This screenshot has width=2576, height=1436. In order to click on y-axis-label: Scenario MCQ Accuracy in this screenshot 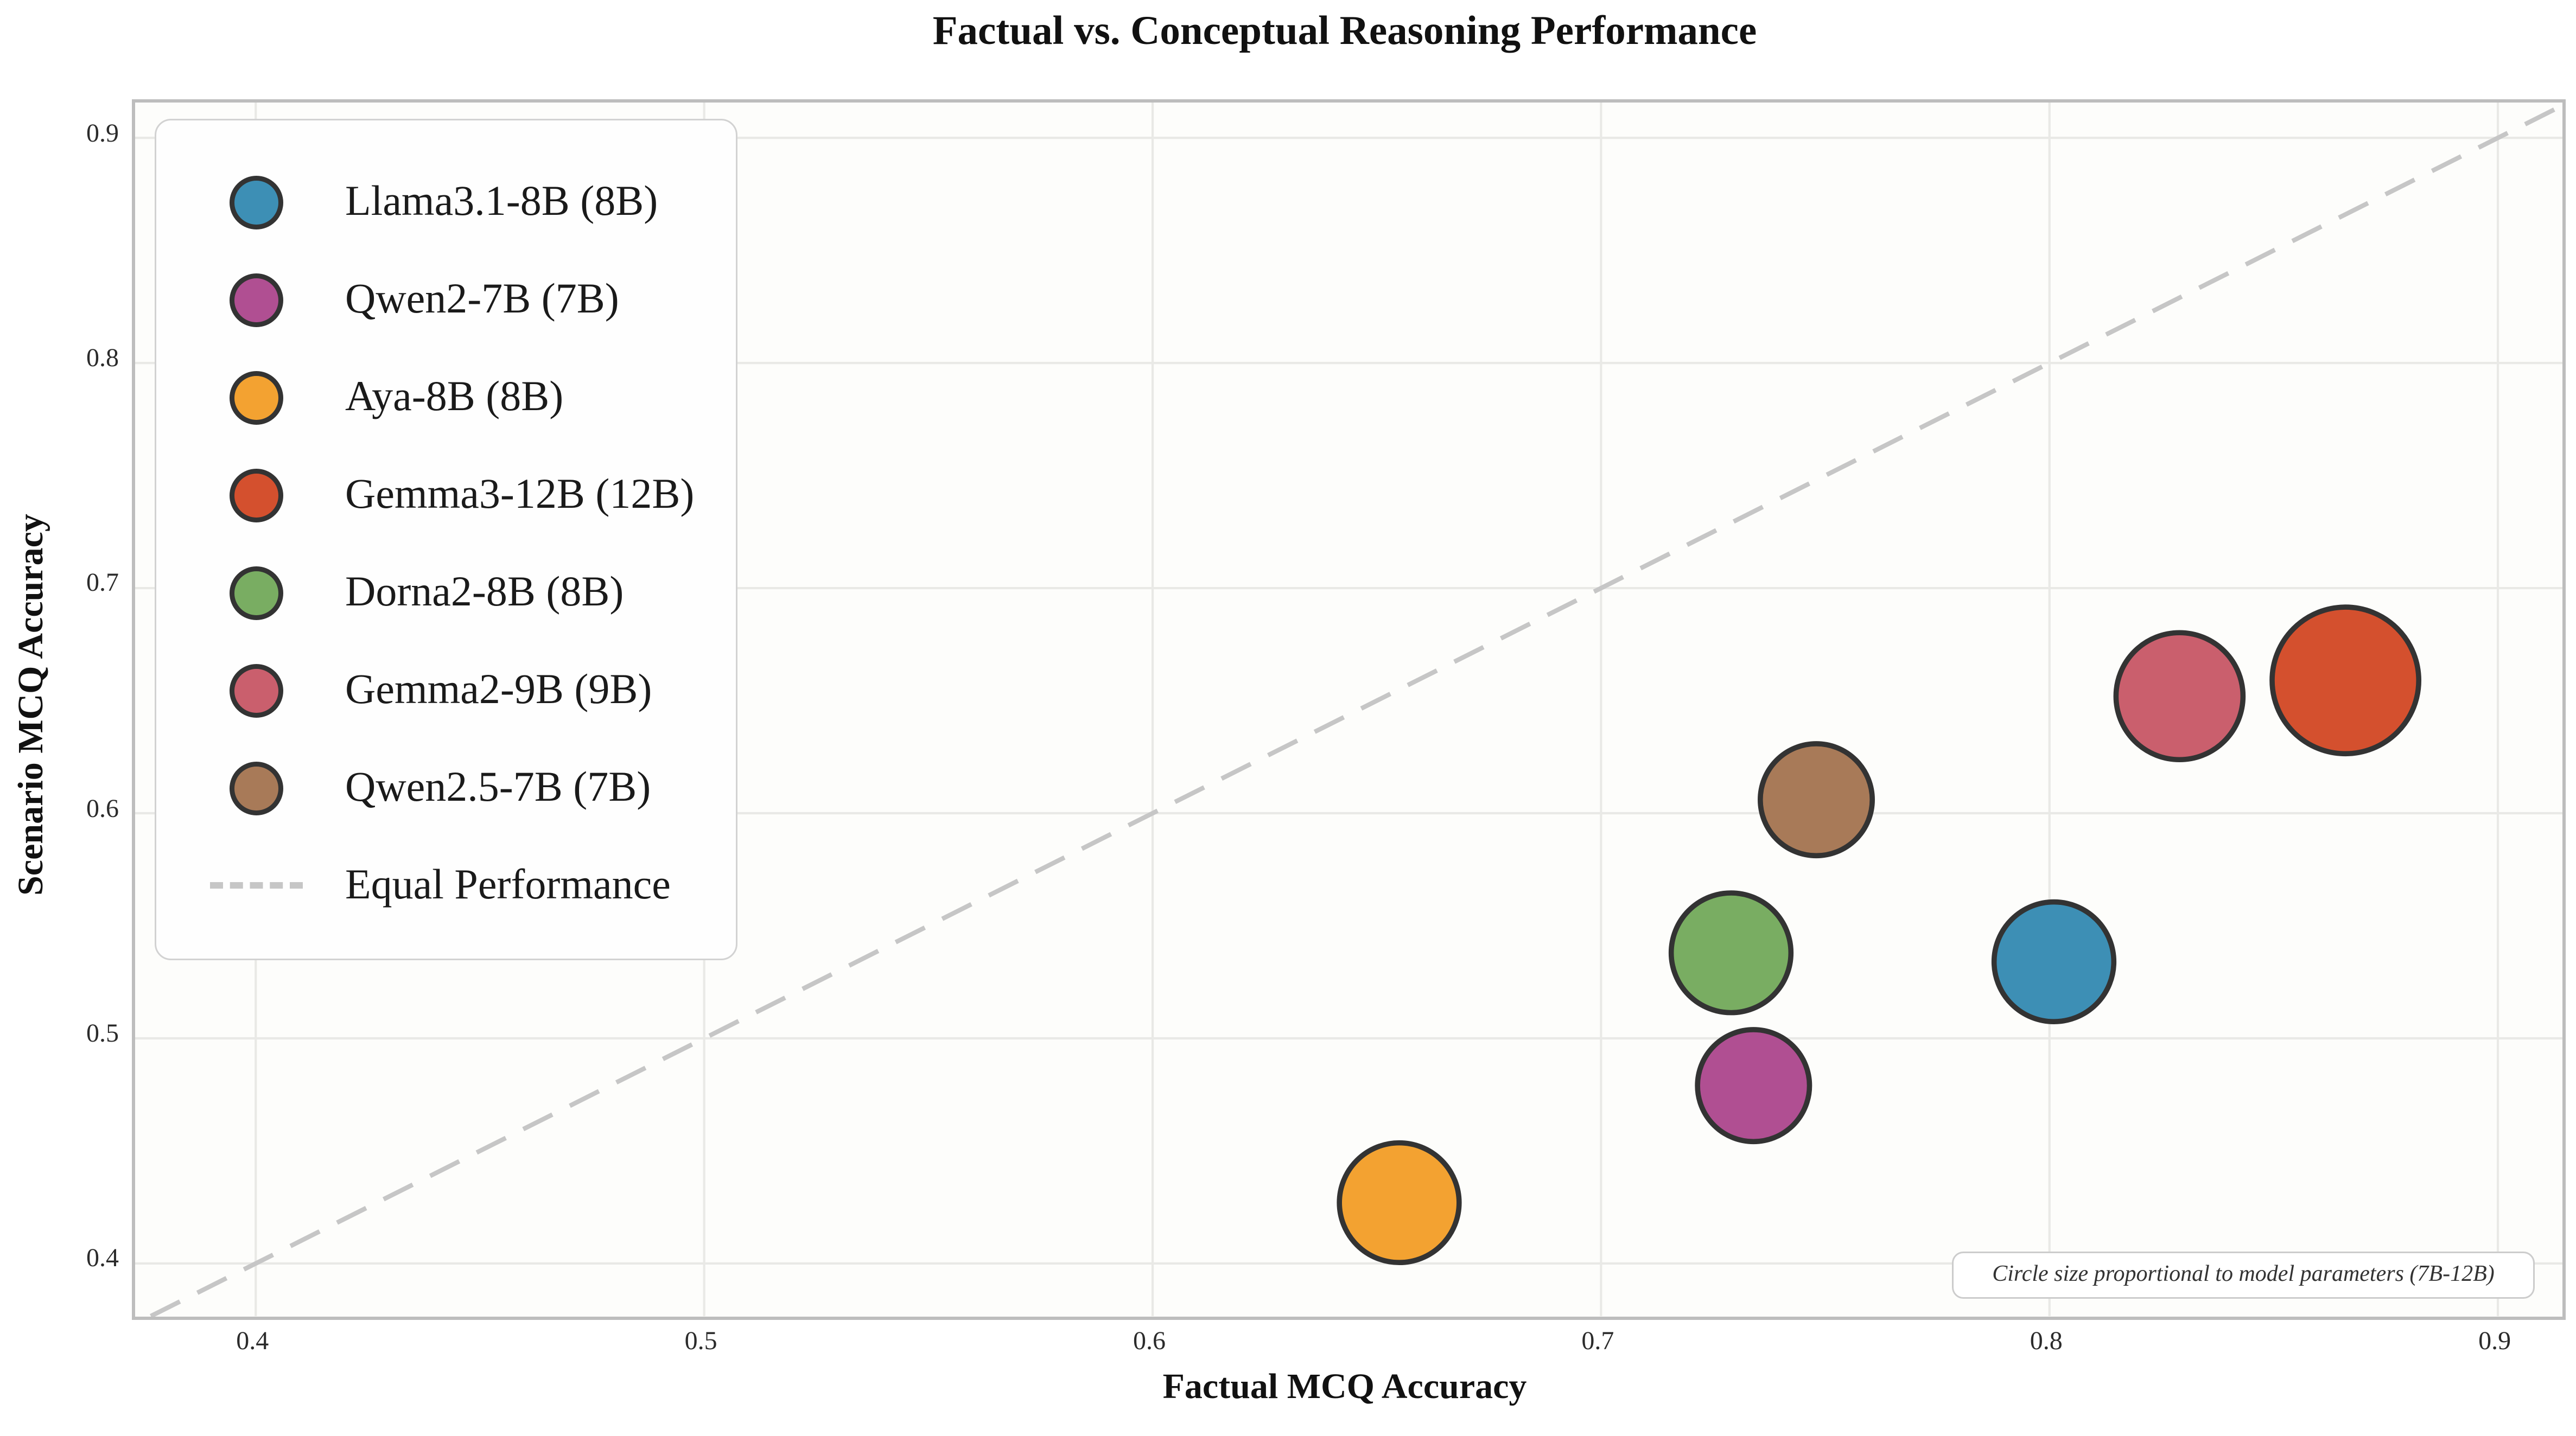, I will do `click(30, 705)`.